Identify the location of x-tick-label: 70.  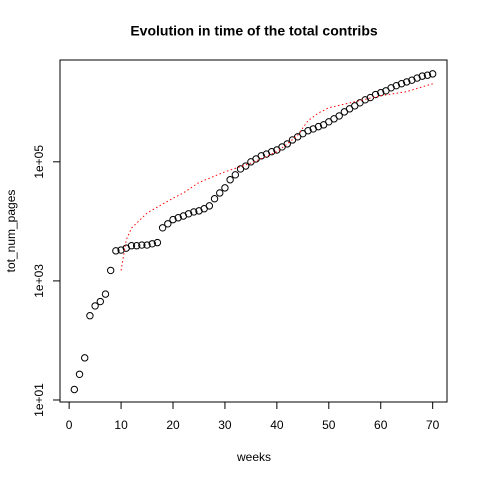
(433, 425).